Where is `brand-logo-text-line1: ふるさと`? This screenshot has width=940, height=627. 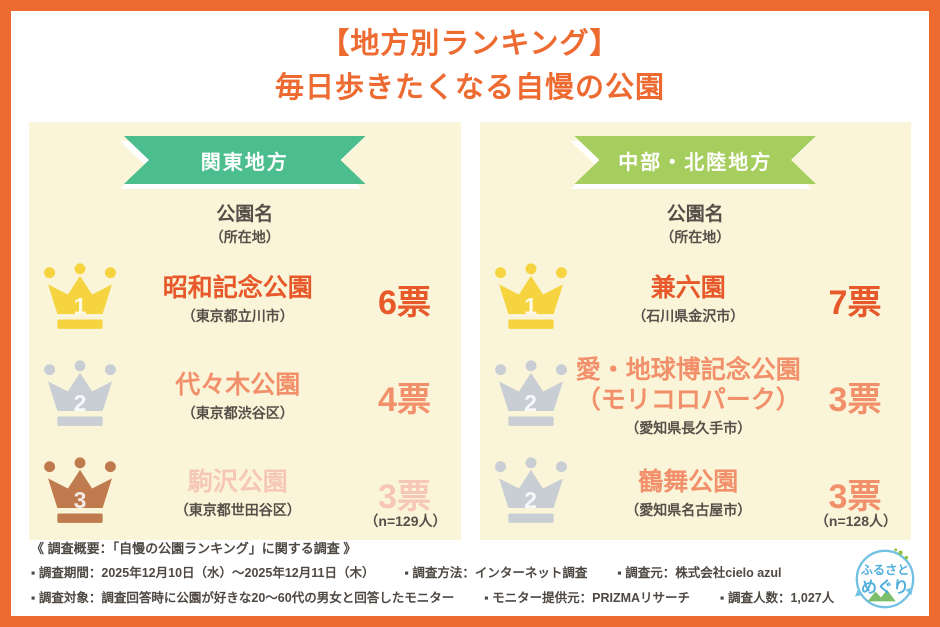 brand-logo-text-line1: ふるさと is located at coordinates (885, 570).